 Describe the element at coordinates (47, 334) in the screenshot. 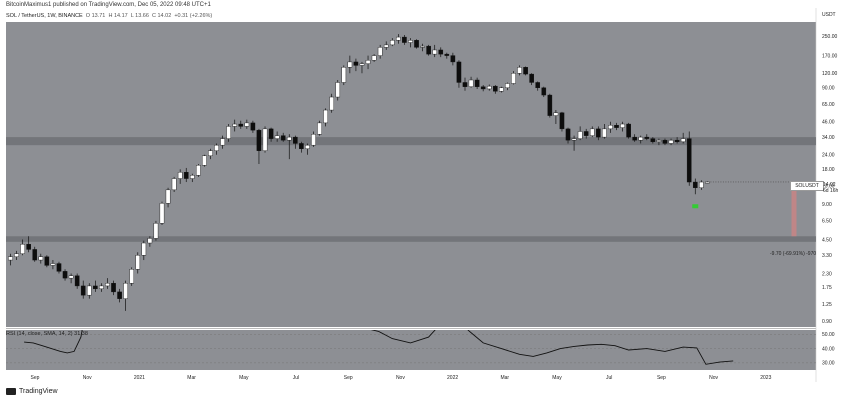

I see `rsi-label: RSI (14, close, SMA, 14, 2) 31.38` at that location.